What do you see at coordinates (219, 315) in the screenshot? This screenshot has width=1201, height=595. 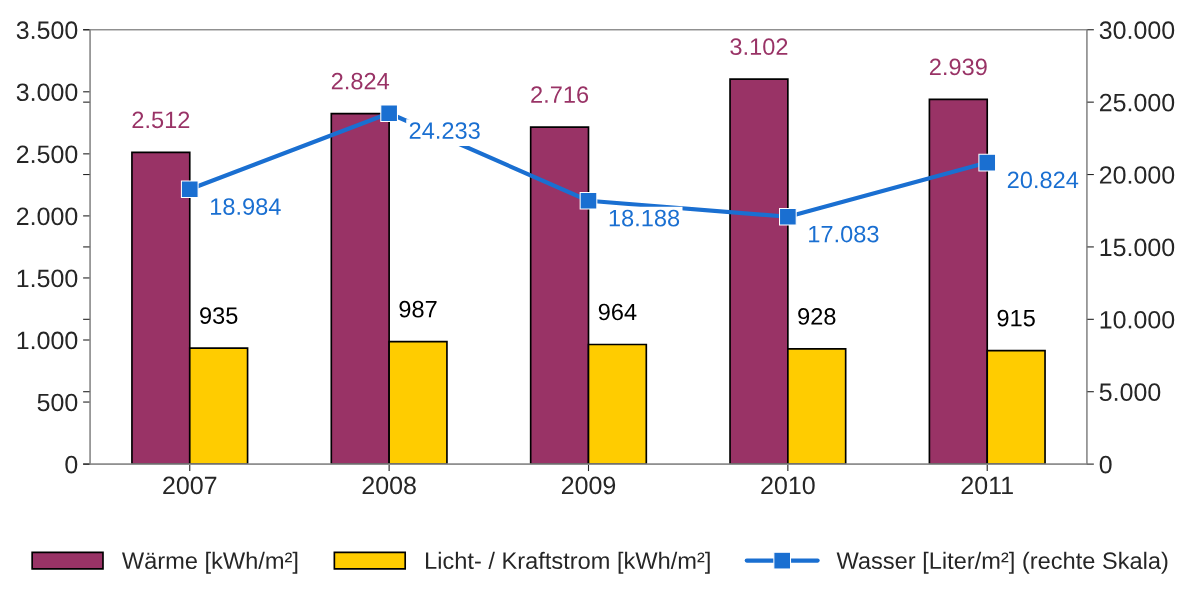 I see `data-label: 935` at bounding box center [219, 315].